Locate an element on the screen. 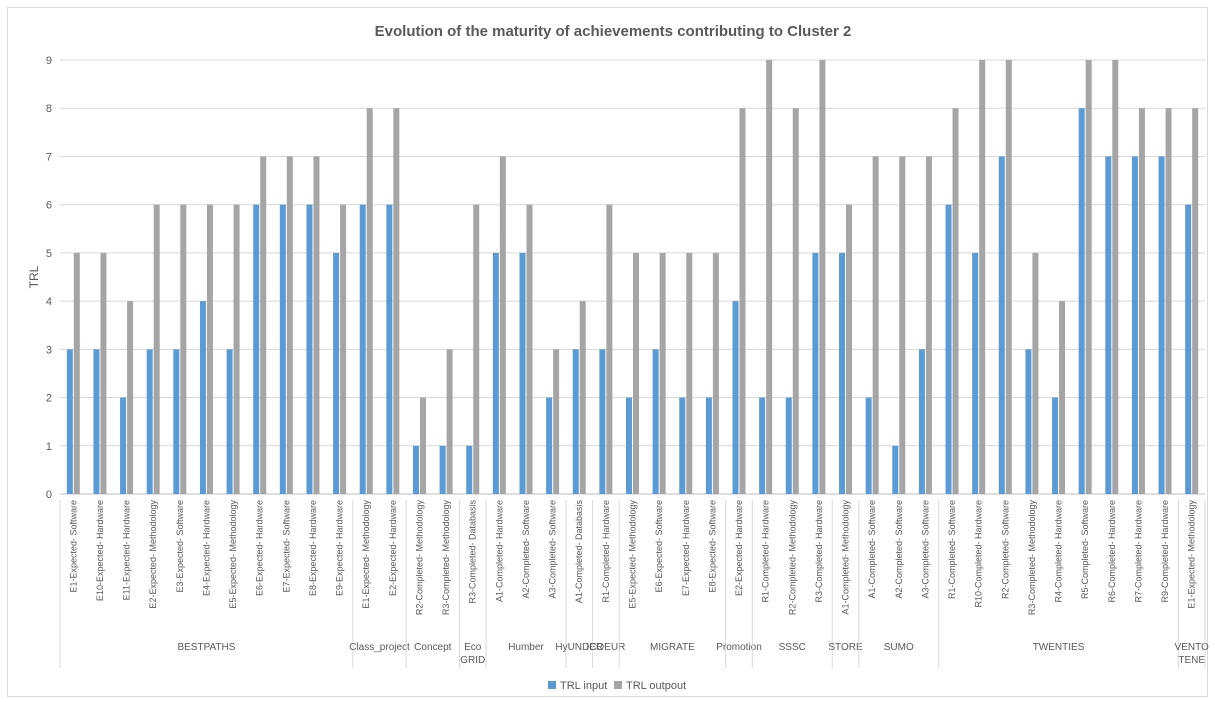 Image resolution: width=1215 pixels, height=702 pixels. legend-label: TRL input is located at coordinates (583, 686).